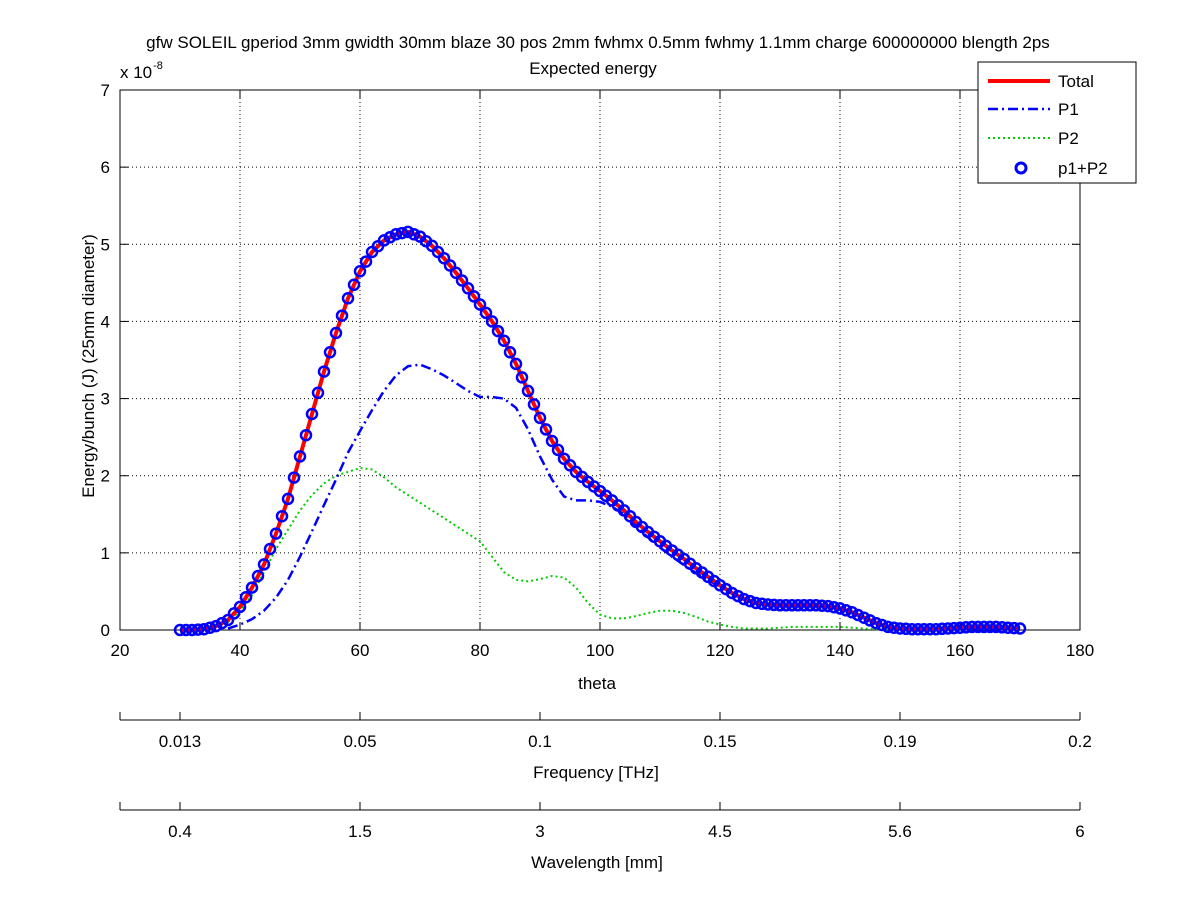  I want to click on secondary-tick-label: 1.5, so click(360, 831).